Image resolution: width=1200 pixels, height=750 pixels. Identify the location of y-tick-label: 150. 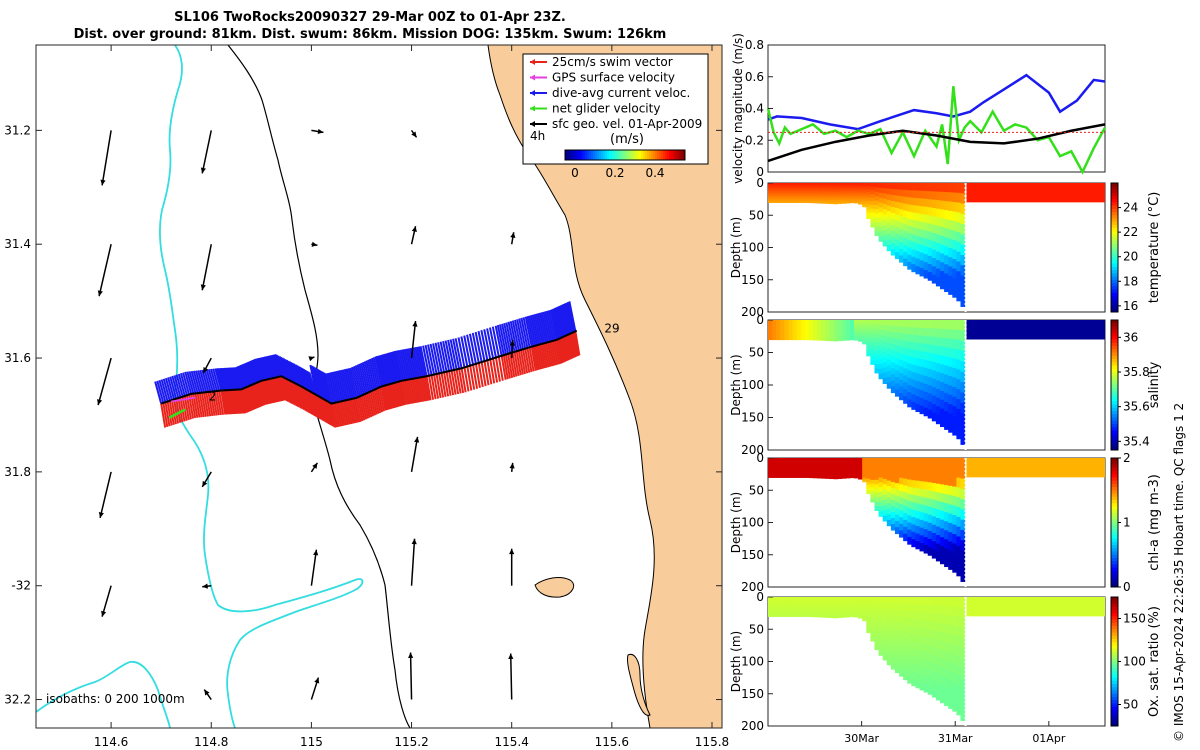
(752, 694).